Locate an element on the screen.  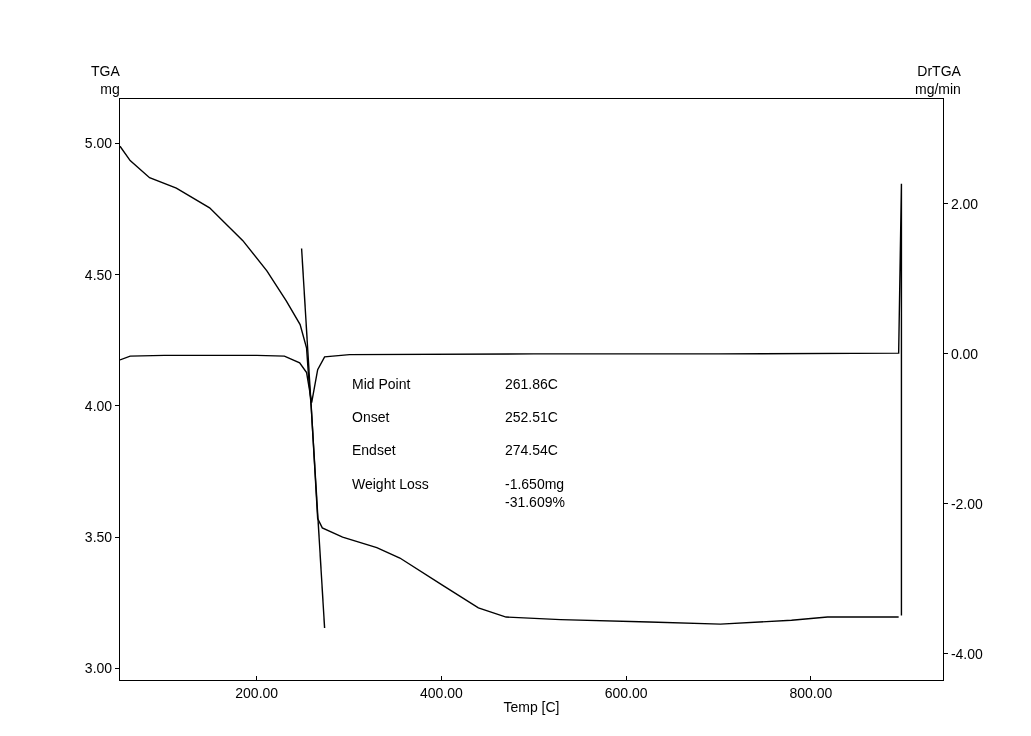
y-tick-label: 4.50 is located at coordinates (98, 274).